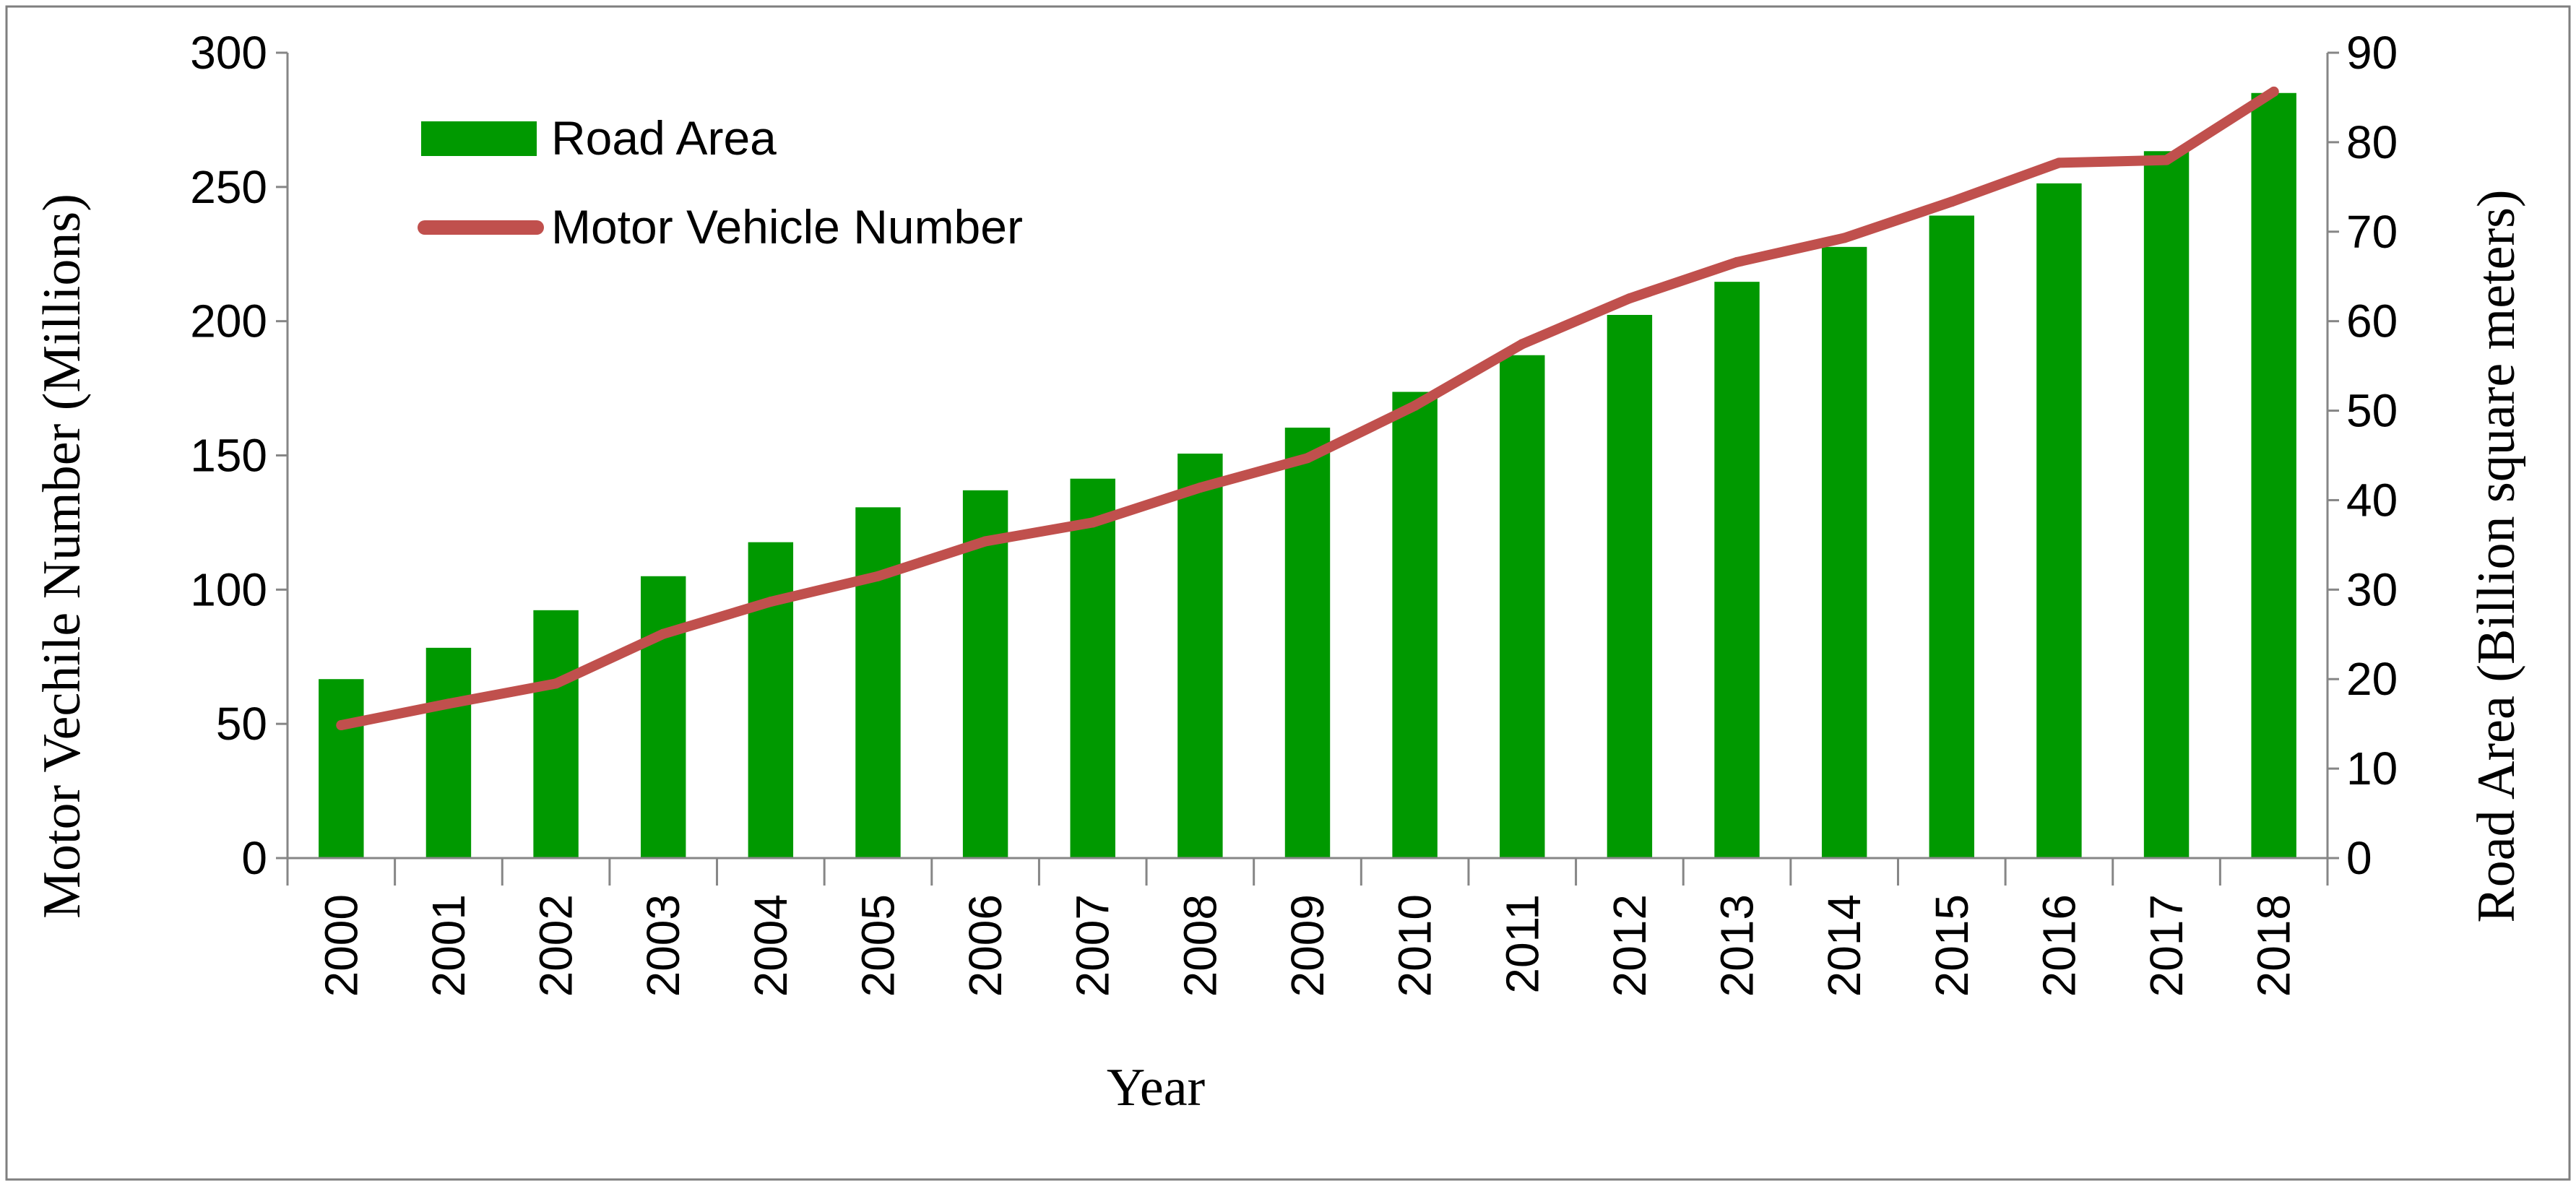  What do you see at coordinates (663, 717) in the screenshot?
I see `bar-road-area-2003` at bounding box center [663, 717].